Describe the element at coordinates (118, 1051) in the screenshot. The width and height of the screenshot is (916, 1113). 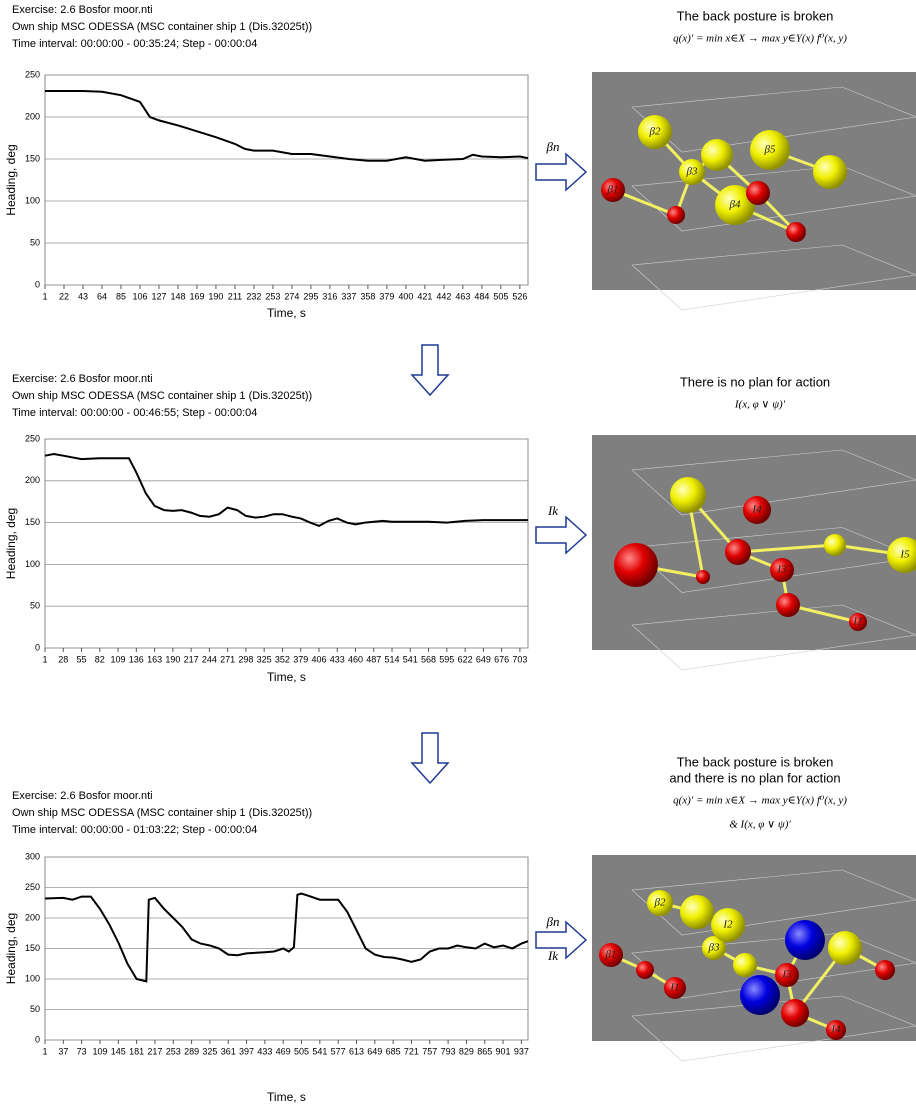
I see `x-tick-label: 145` at that location.